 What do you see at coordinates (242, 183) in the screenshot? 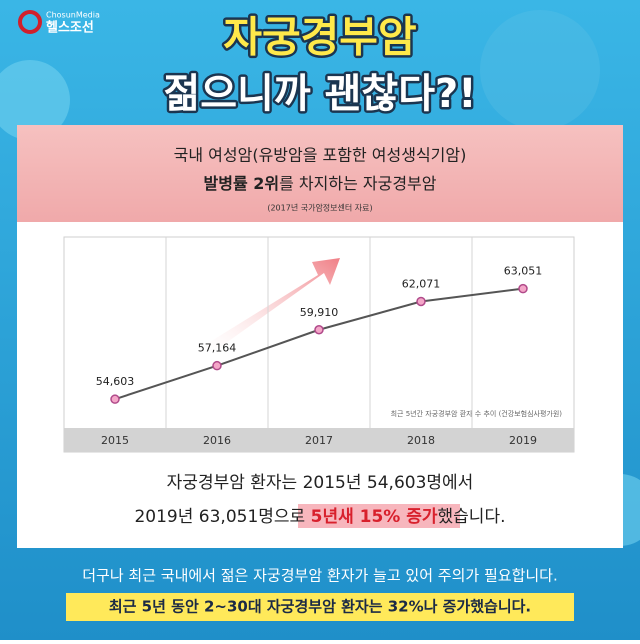
I see `emphasis: 발병률 2위` at bounding box center [242, 183].